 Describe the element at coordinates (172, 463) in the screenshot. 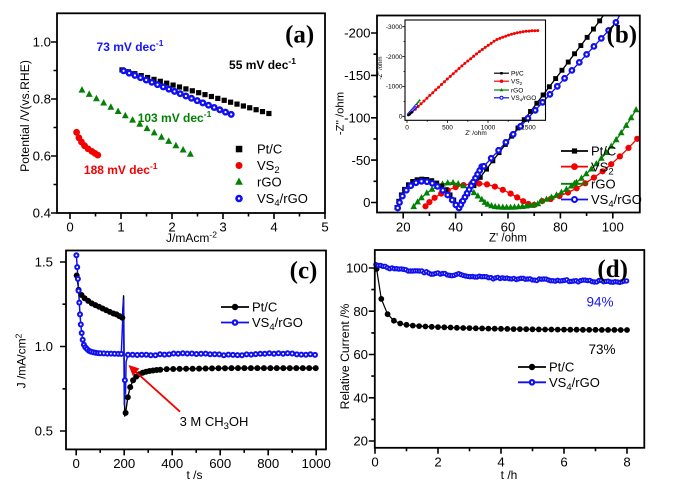

I see `svg-text: 400` at that location.